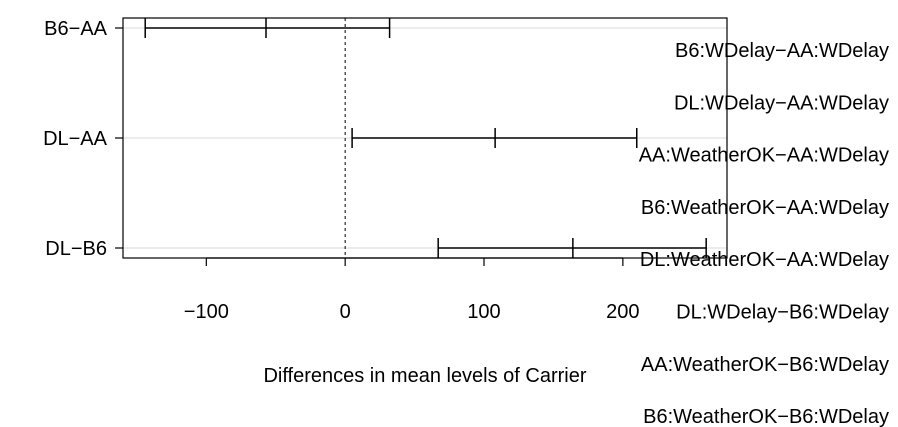 This screenshot has height=427, width=898. Describe the element at coordinates (483, 312) in the screenshot. I see `x-tick-label-2: 100` at that location.